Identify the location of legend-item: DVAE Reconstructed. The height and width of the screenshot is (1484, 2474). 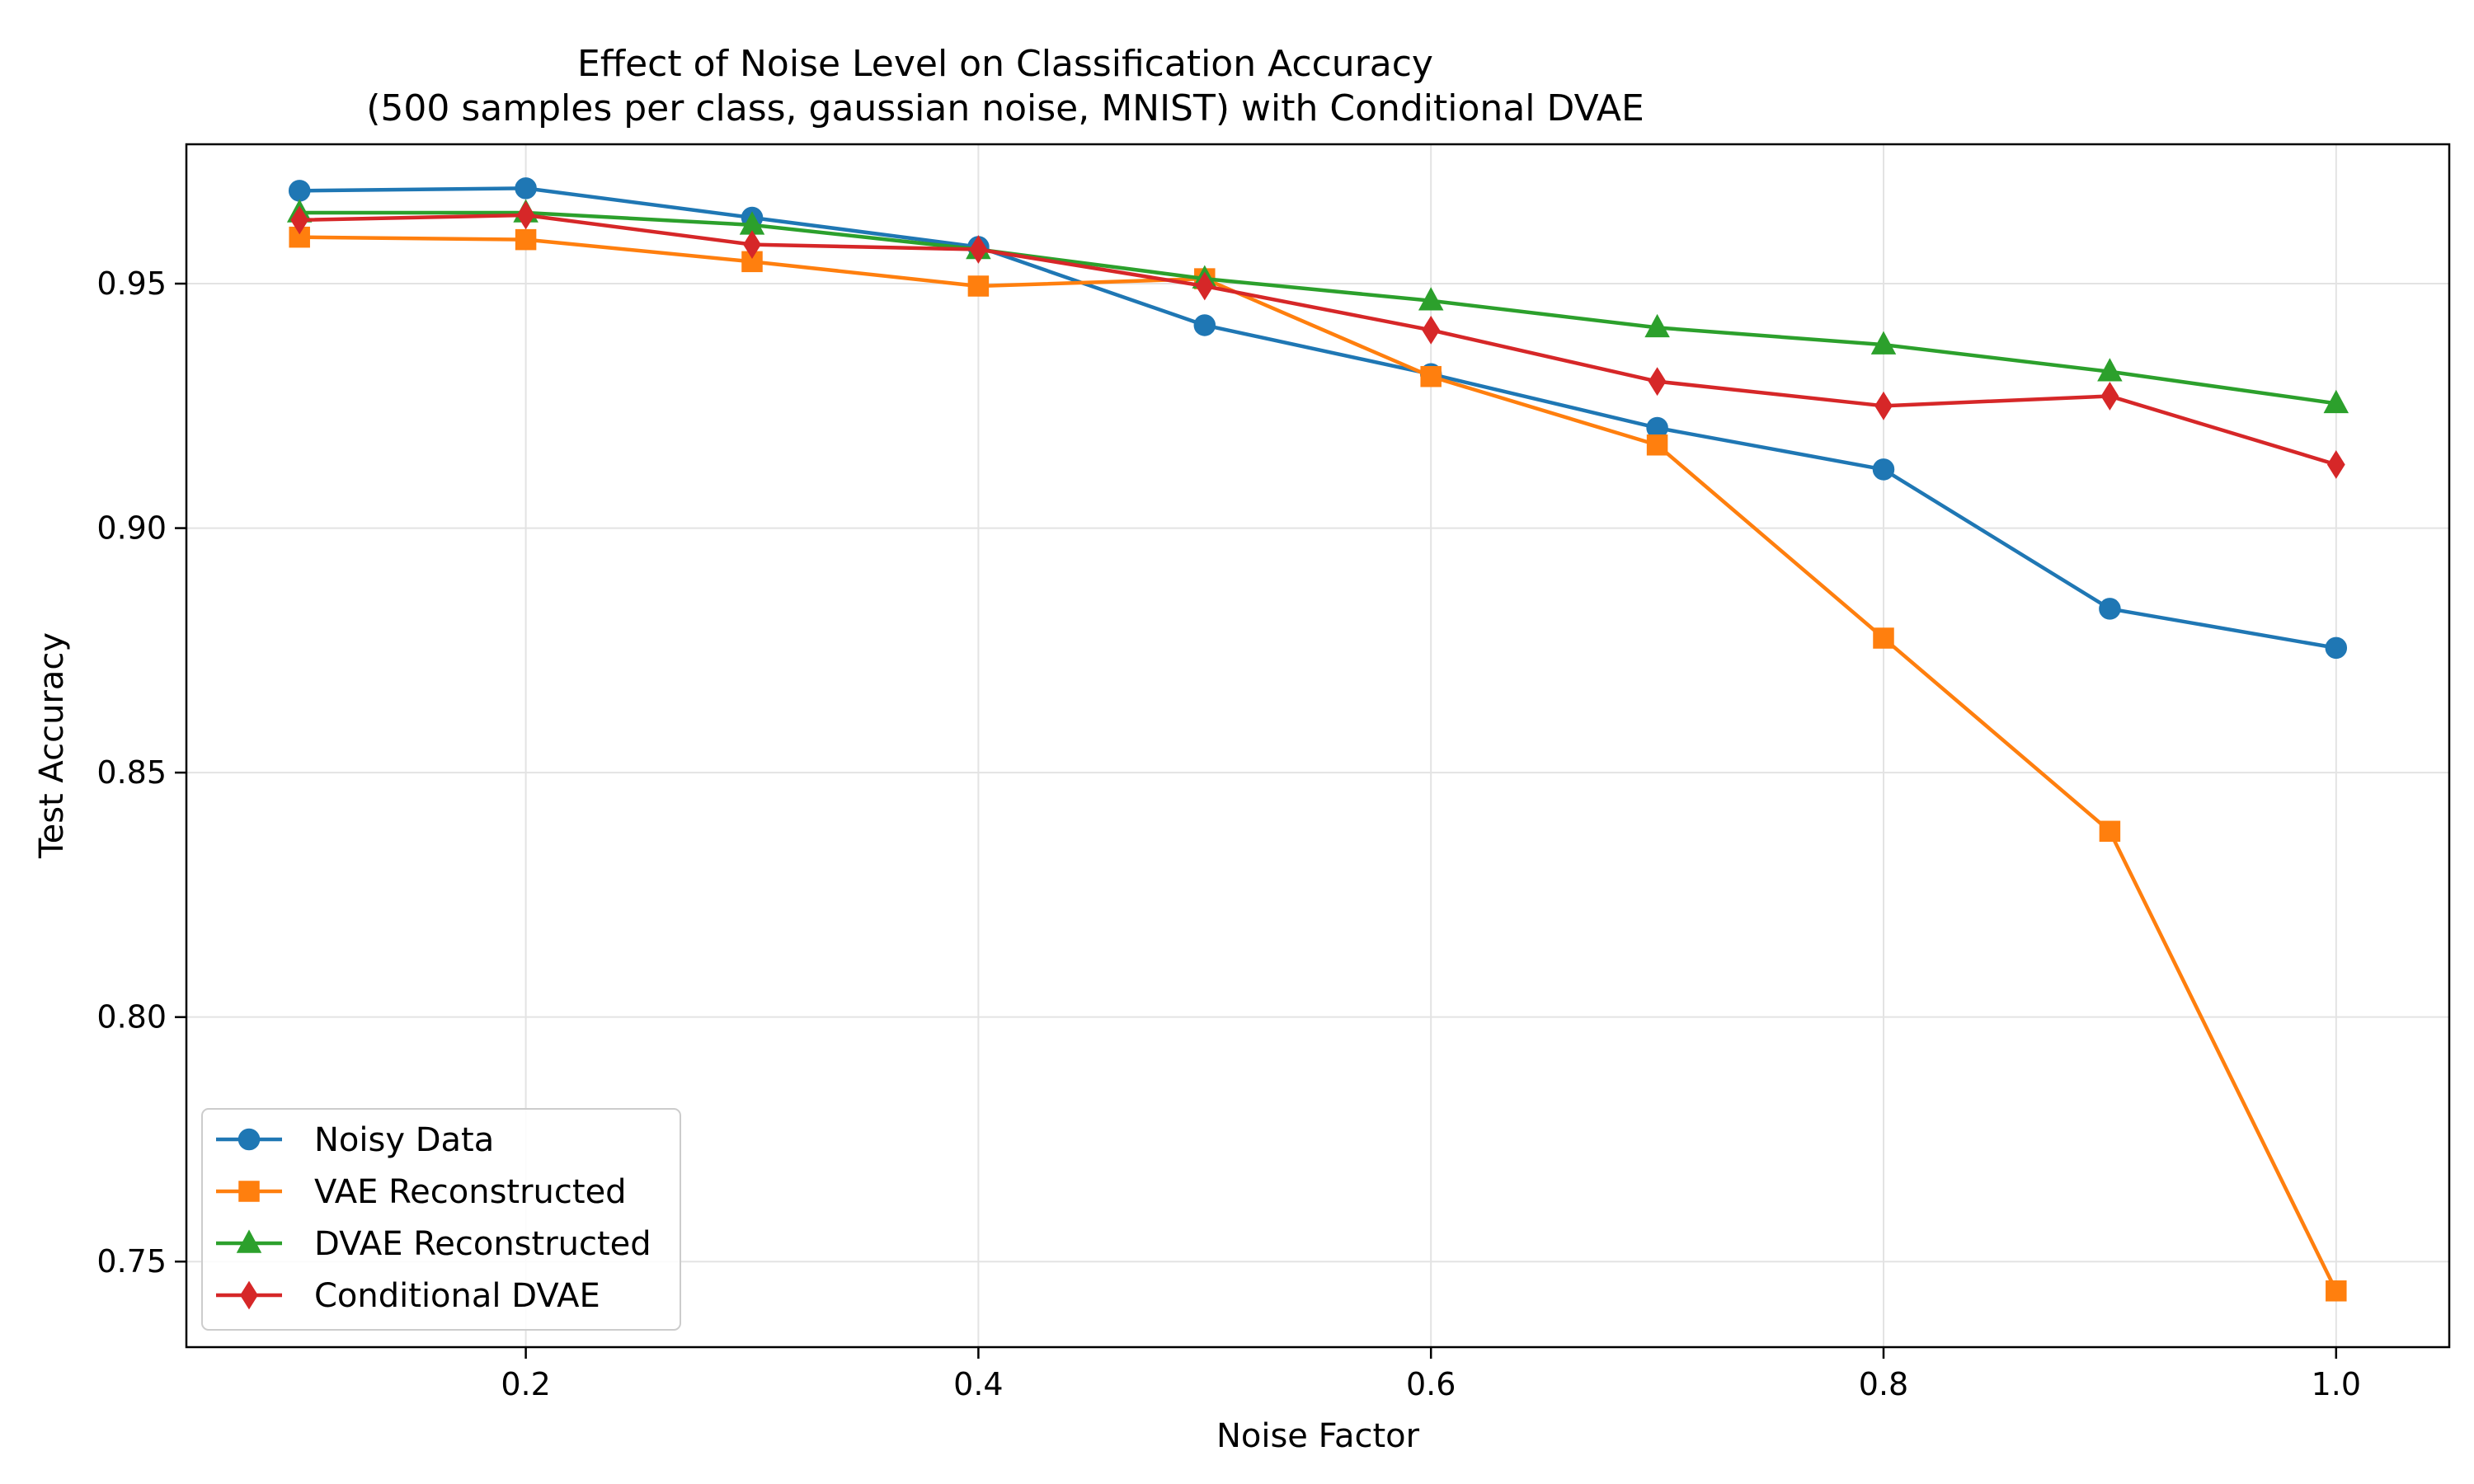
(433, 1244).